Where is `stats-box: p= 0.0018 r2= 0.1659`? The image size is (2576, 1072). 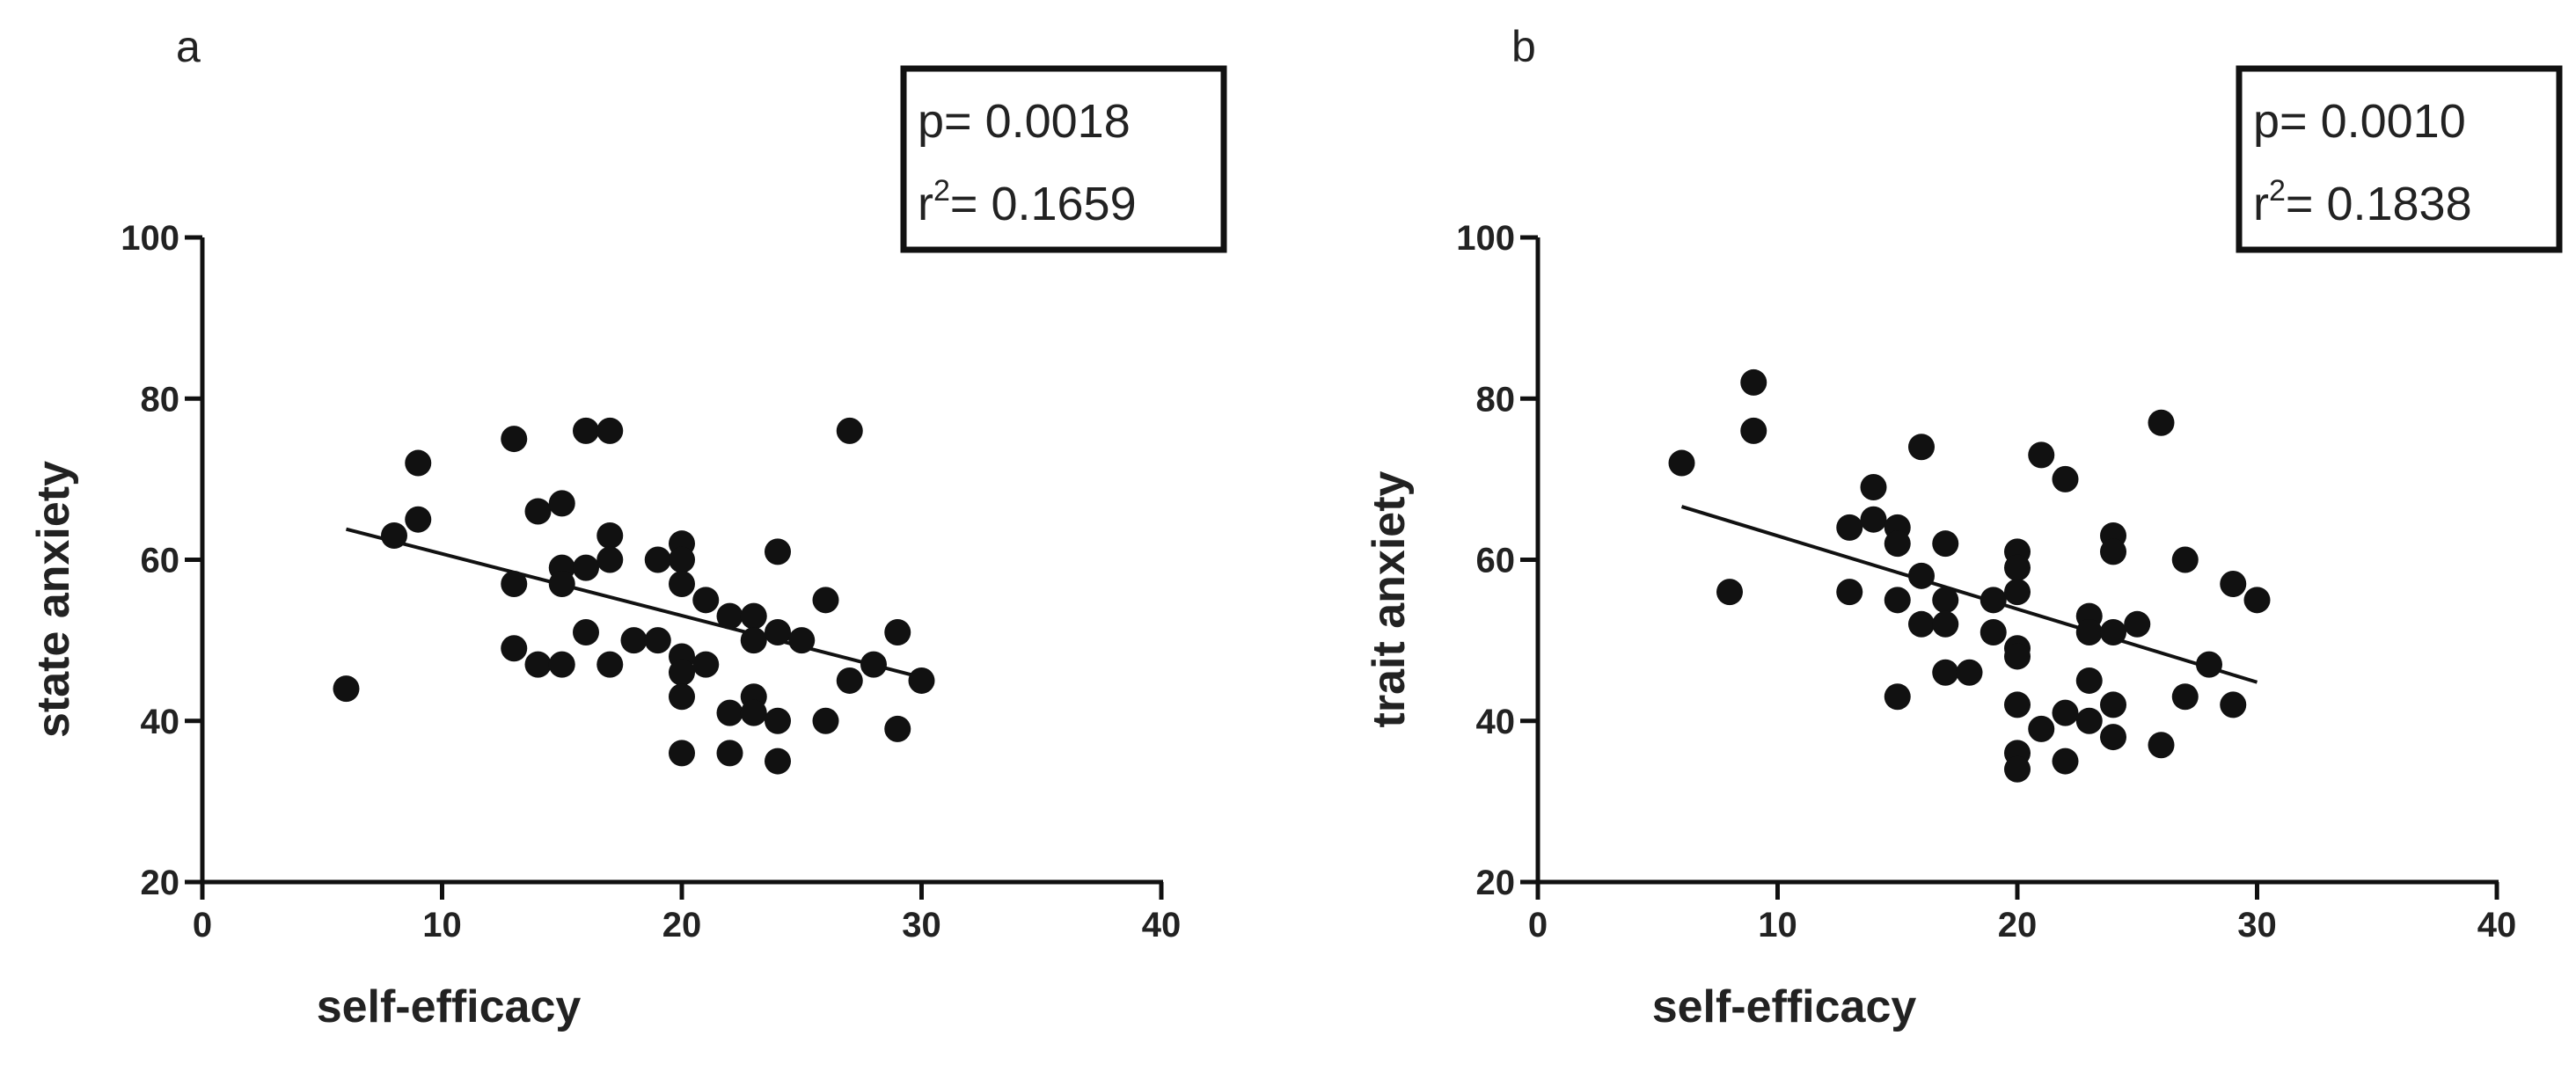
stats-box: p= 0.0018 r2= 0.1659 is located at coordinates (1063, 159).